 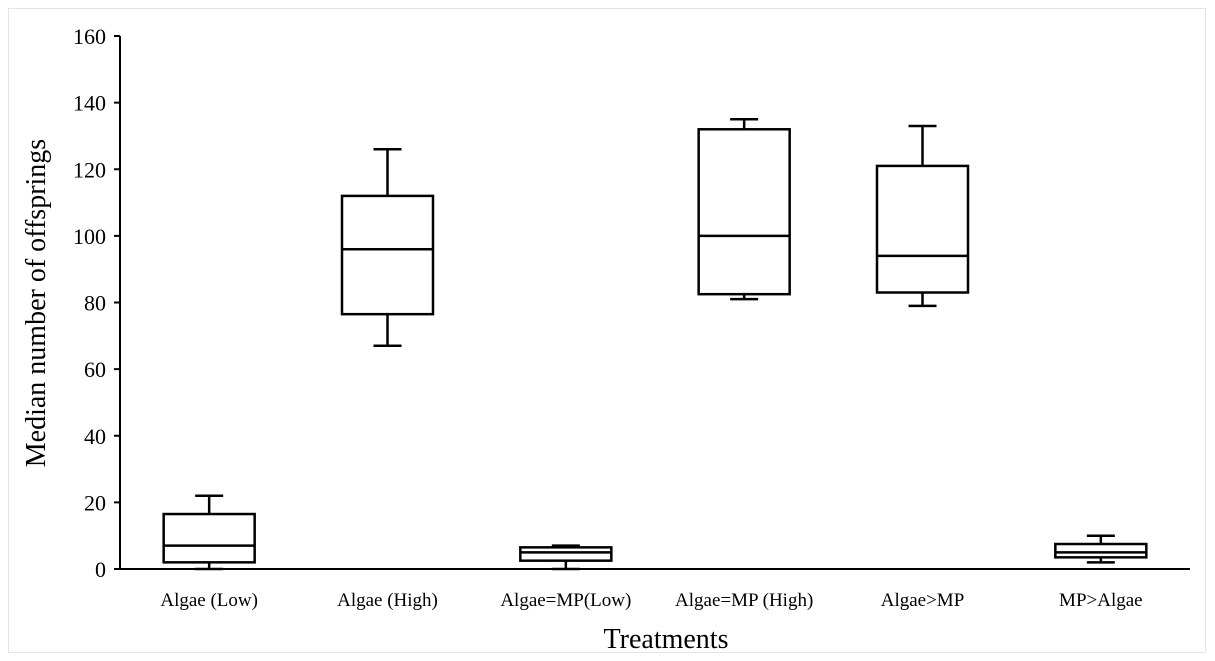 What do you see at coordinates (565, 600) in the screenshot?
I see `x-category-label: Algae=MP(Low)` at bounding box center [565, 600].